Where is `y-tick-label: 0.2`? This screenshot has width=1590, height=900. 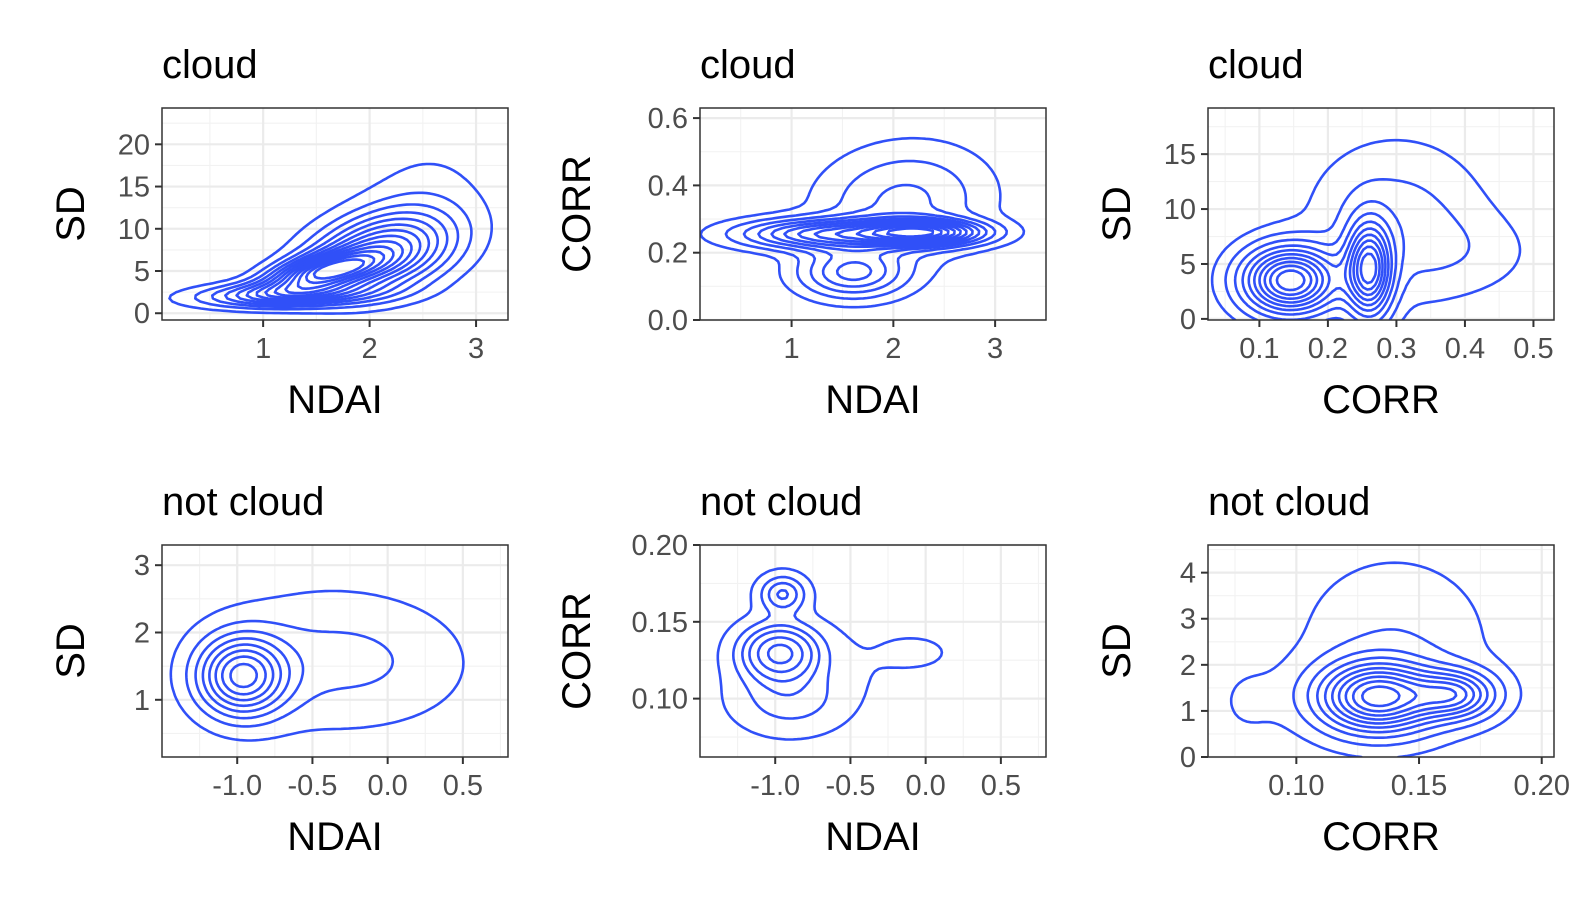 y-tick-label: 0.2 is located at coordinates (668, 254).